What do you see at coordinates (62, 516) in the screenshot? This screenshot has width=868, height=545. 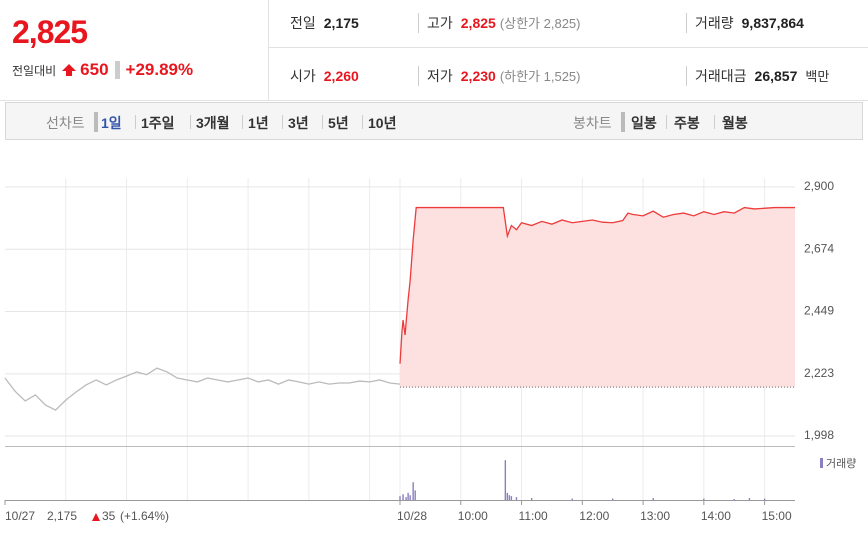 I see `prev-close: 2,175` at bounding box center [62, 516].